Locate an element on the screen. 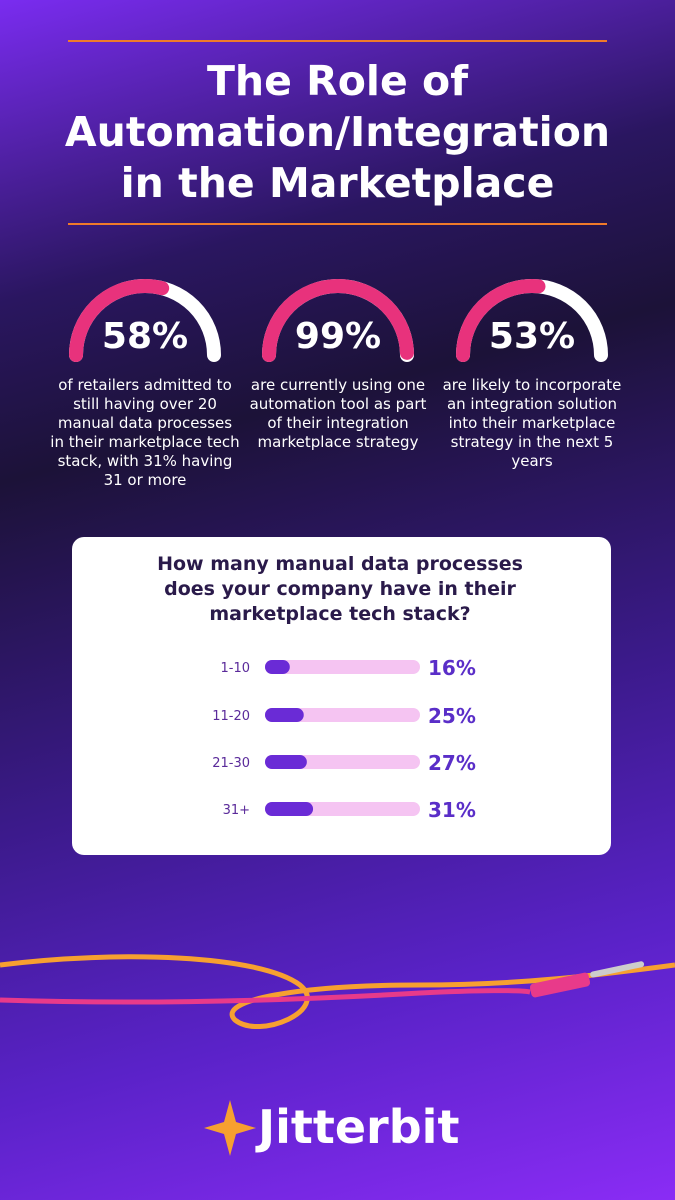  value-label: 27% is located at coordinates (452, 763).